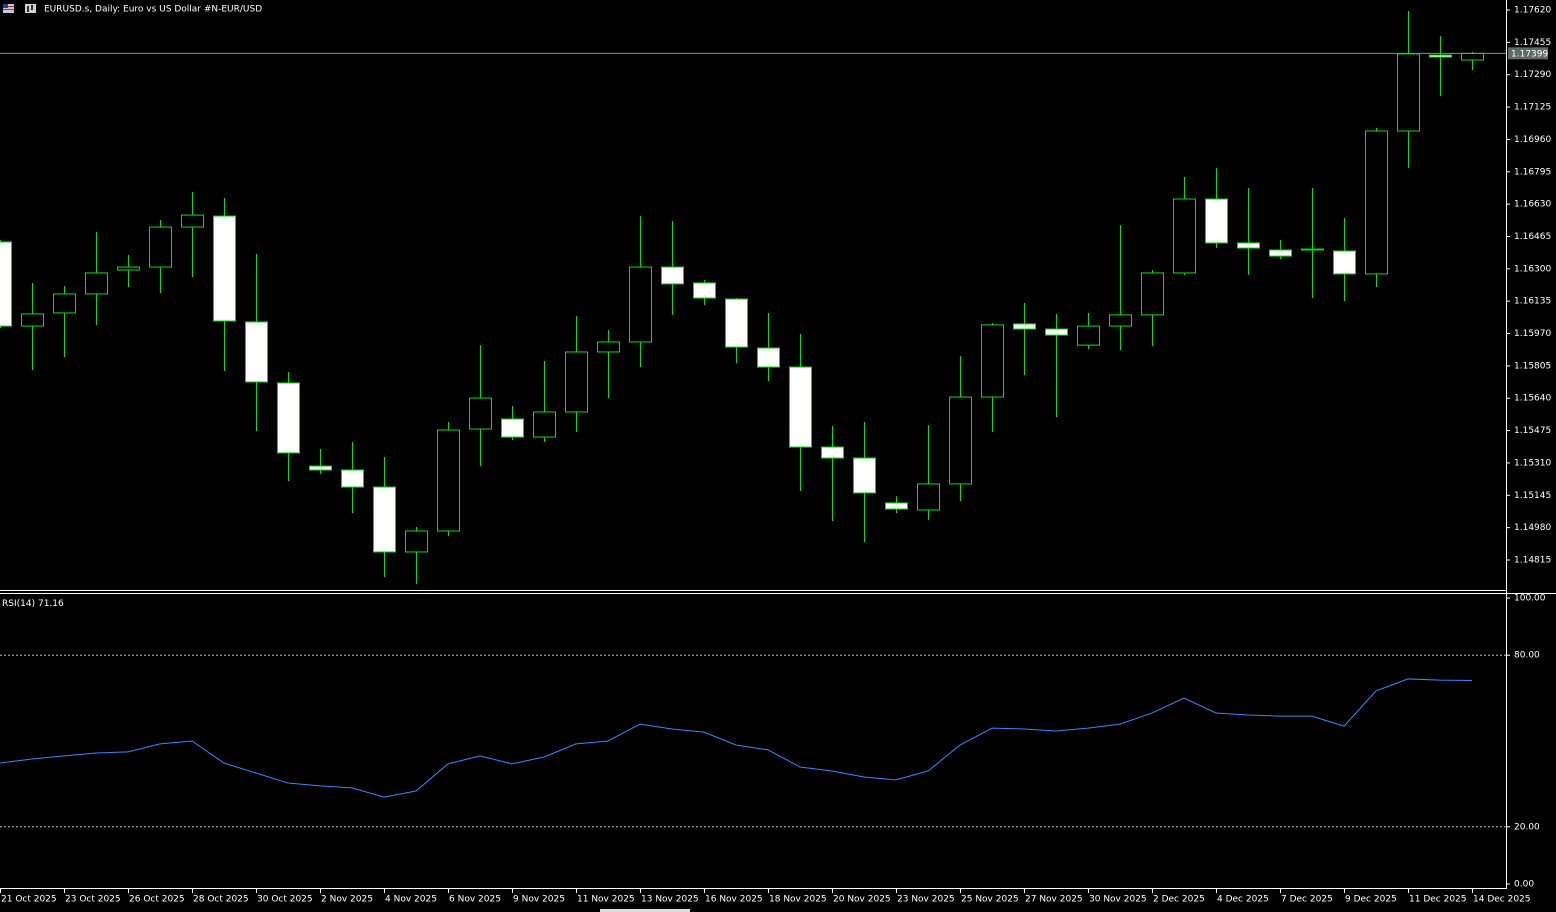 Image resolution: width=1556 pixels, height=912 pixels. Describe the element at coordinates (1054, 900) in the screenshot. I see `x-tick-label: 27 Nov 2025` at that location.